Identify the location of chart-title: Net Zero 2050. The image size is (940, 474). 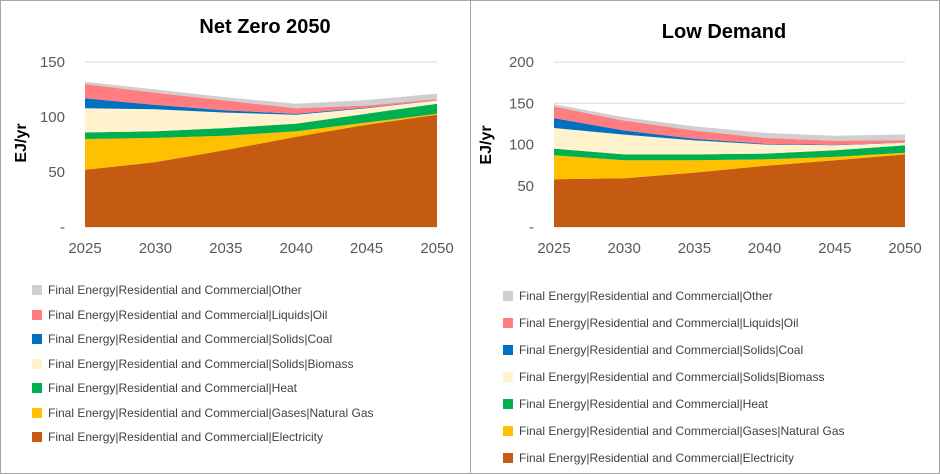
(264, 27).